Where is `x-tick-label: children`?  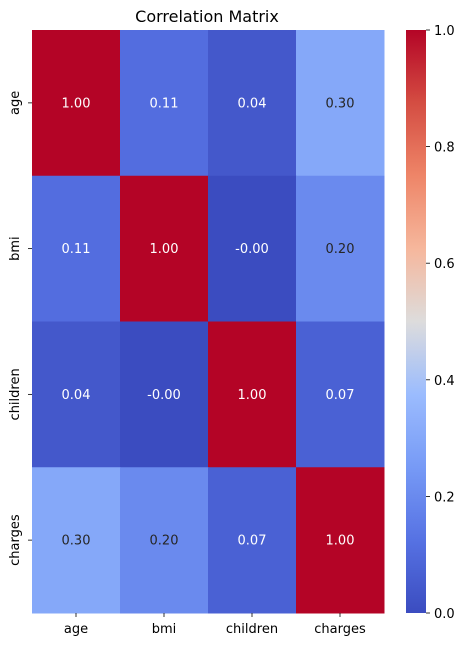 x-tick-label: children is located at coordinates (252, 629).